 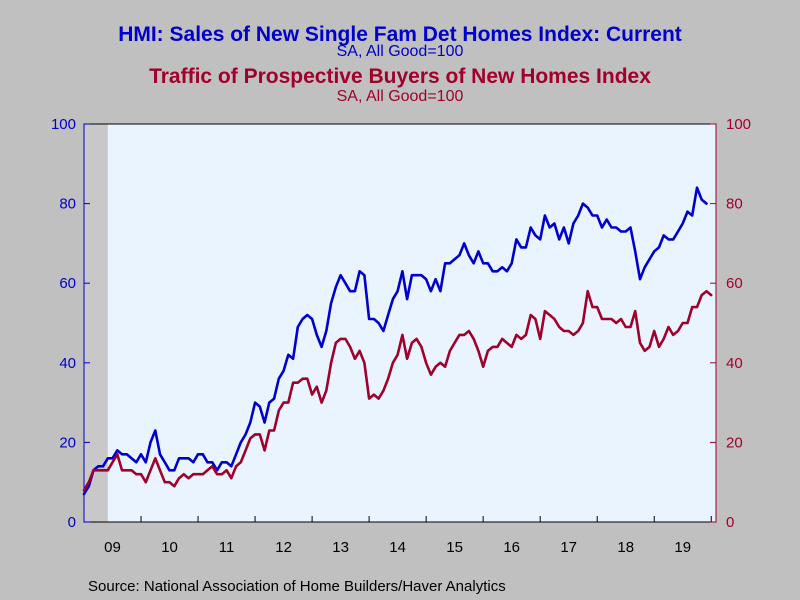 What do you see at coordinates (454, 547) in the screenshot?
I see `x-tick-label: 15` at bounding box center [454, 547].